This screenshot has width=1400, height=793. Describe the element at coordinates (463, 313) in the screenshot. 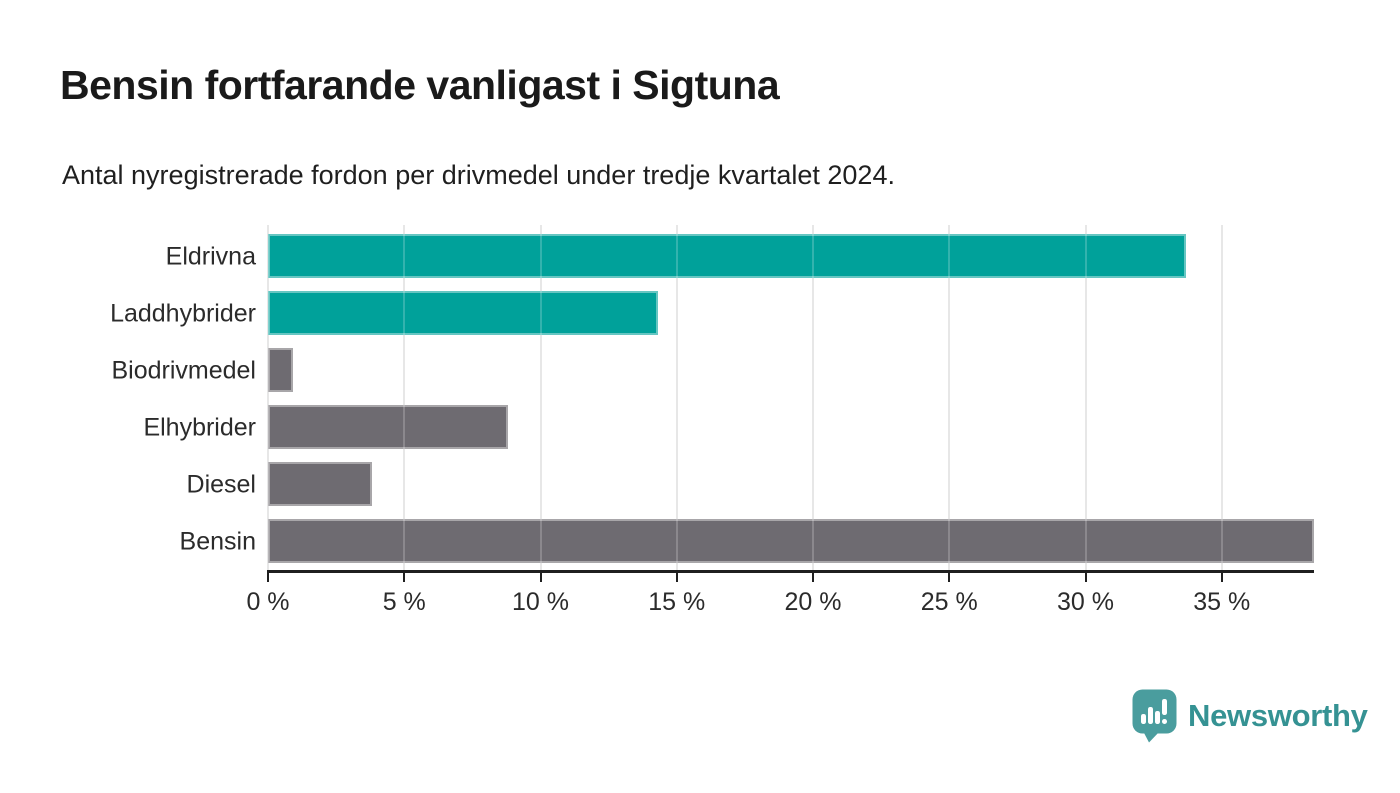

I see `bar-laddhybrider` at that location.